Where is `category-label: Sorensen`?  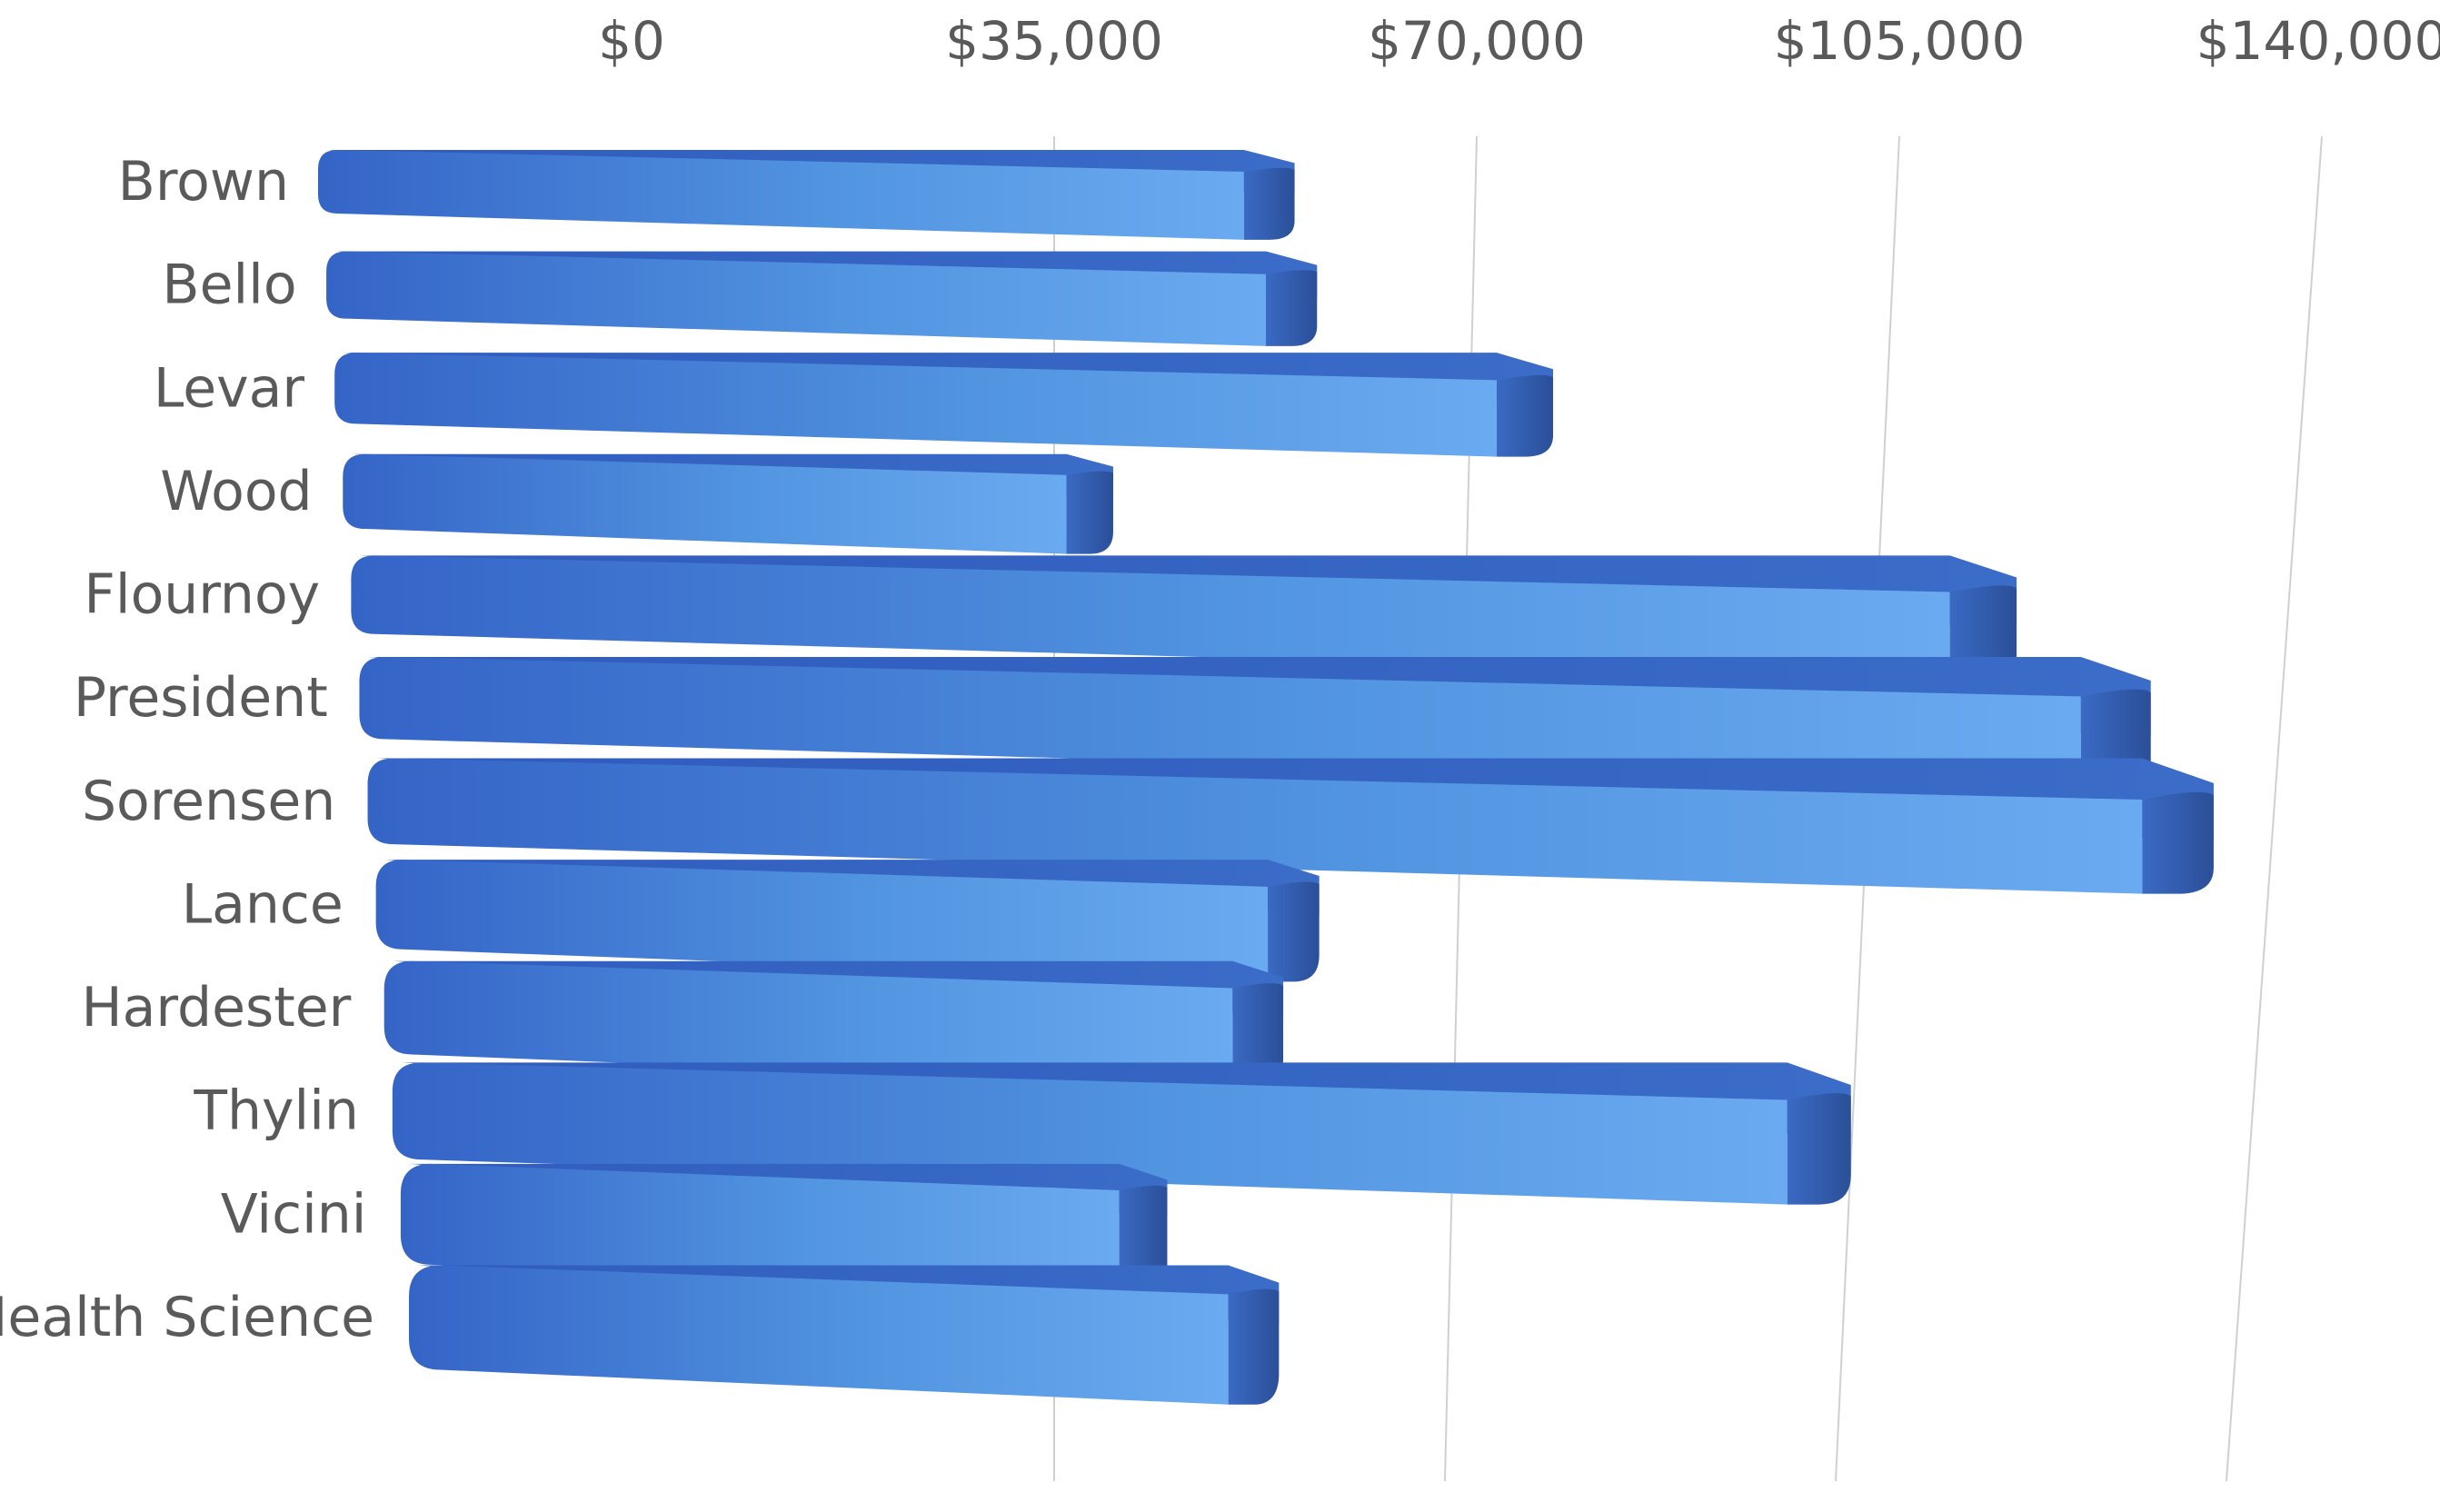 category-label: Sorensen is located at coordinates (209, 801).